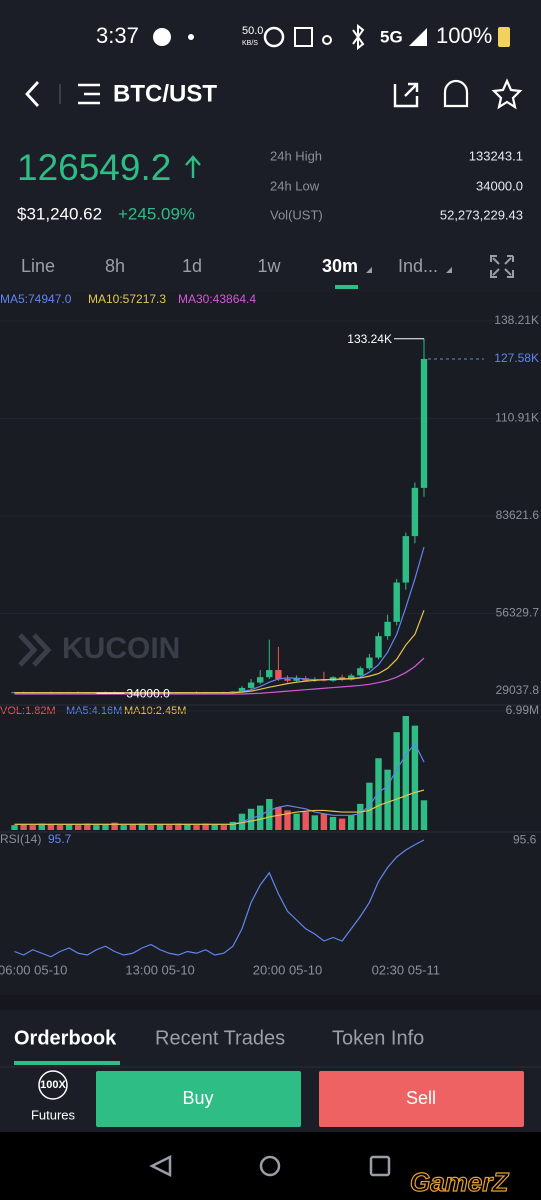 The width and height of the screenshot is (541, 1200). I want to click on max-label: 133.24K, so click(369, 339).